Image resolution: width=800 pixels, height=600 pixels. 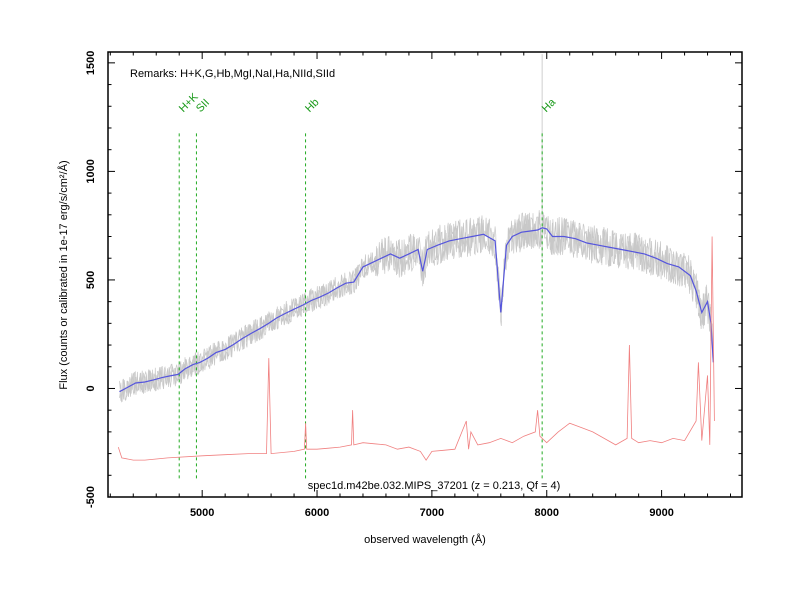 I want to click on y-tick-label: -500, so click(x=91, y=497).